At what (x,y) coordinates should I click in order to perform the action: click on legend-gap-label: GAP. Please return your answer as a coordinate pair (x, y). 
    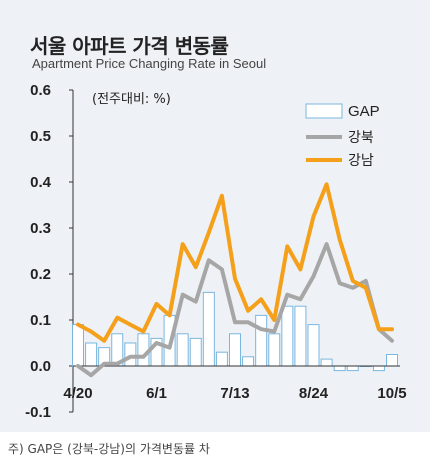
    Looking at the image, I should click on (364, 111).